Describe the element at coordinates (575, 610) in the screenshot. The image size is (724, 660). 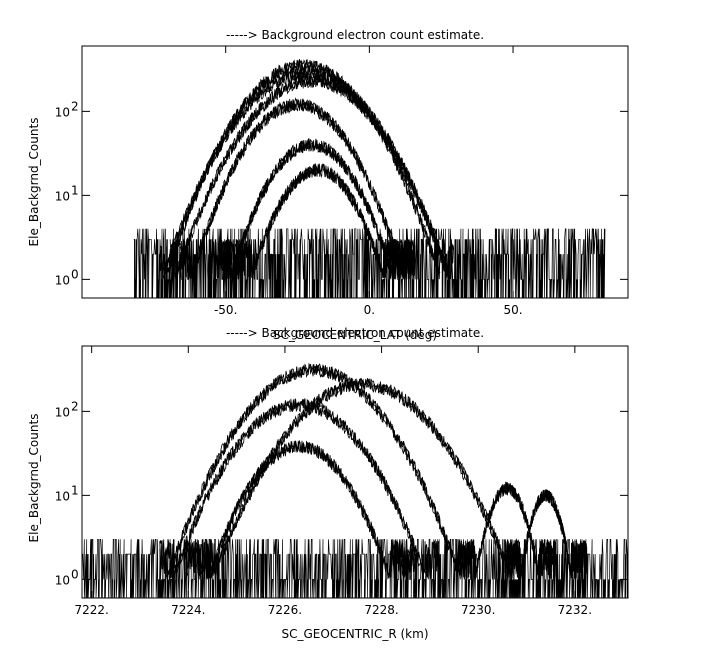
I see `x-tick-label: 7232.` at that location.